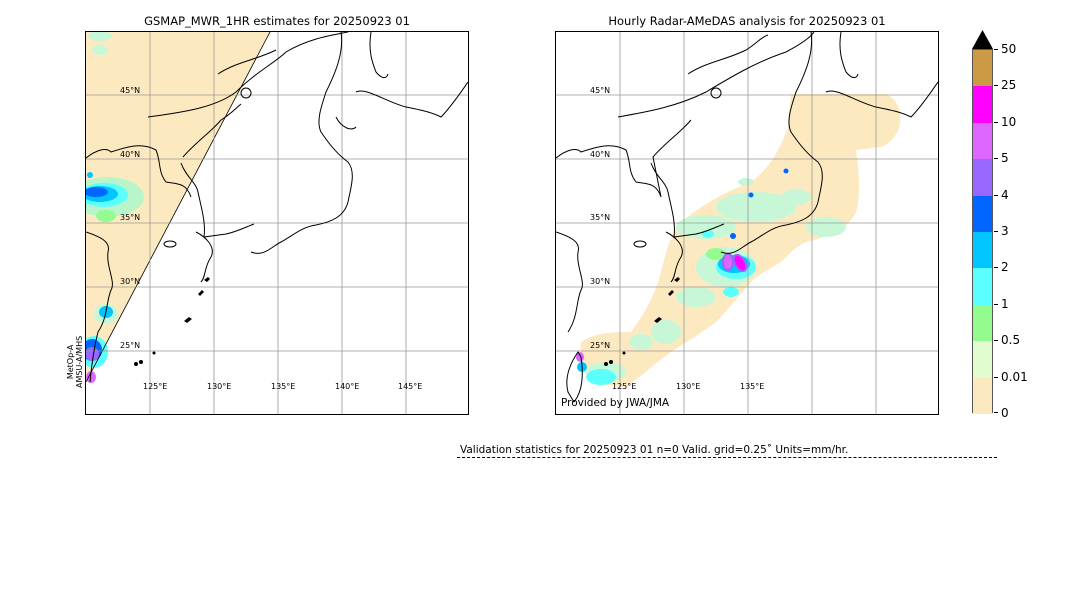 This screenshot has width=1080, height=612. Describe the element at coordinates (1005, 267) in the screenshot. I see `colorbar-label-2: 2` at that location.